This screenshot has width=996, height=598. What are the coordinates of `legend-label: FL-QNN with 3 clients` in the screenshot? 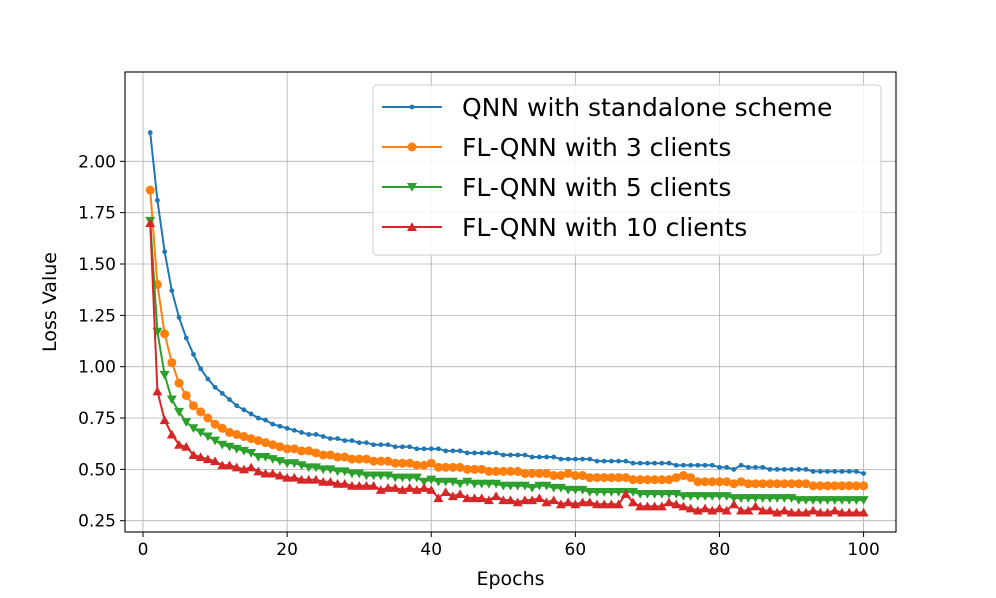 It's located at (596, 147).